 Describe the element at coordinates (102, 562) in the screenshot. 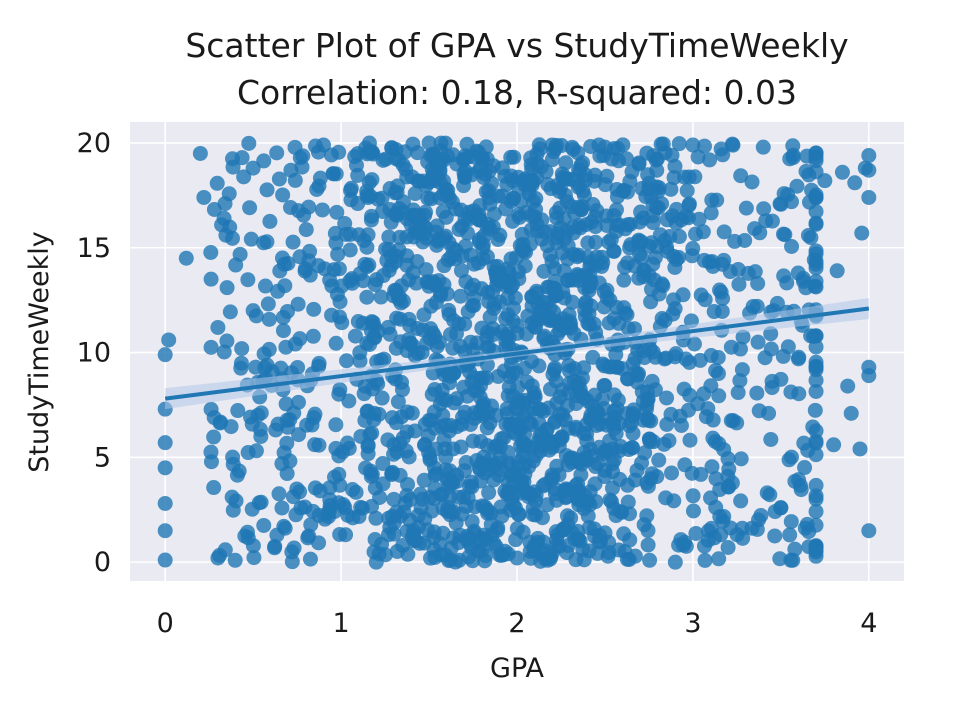

I see `y-tick-label: 0` at that location.